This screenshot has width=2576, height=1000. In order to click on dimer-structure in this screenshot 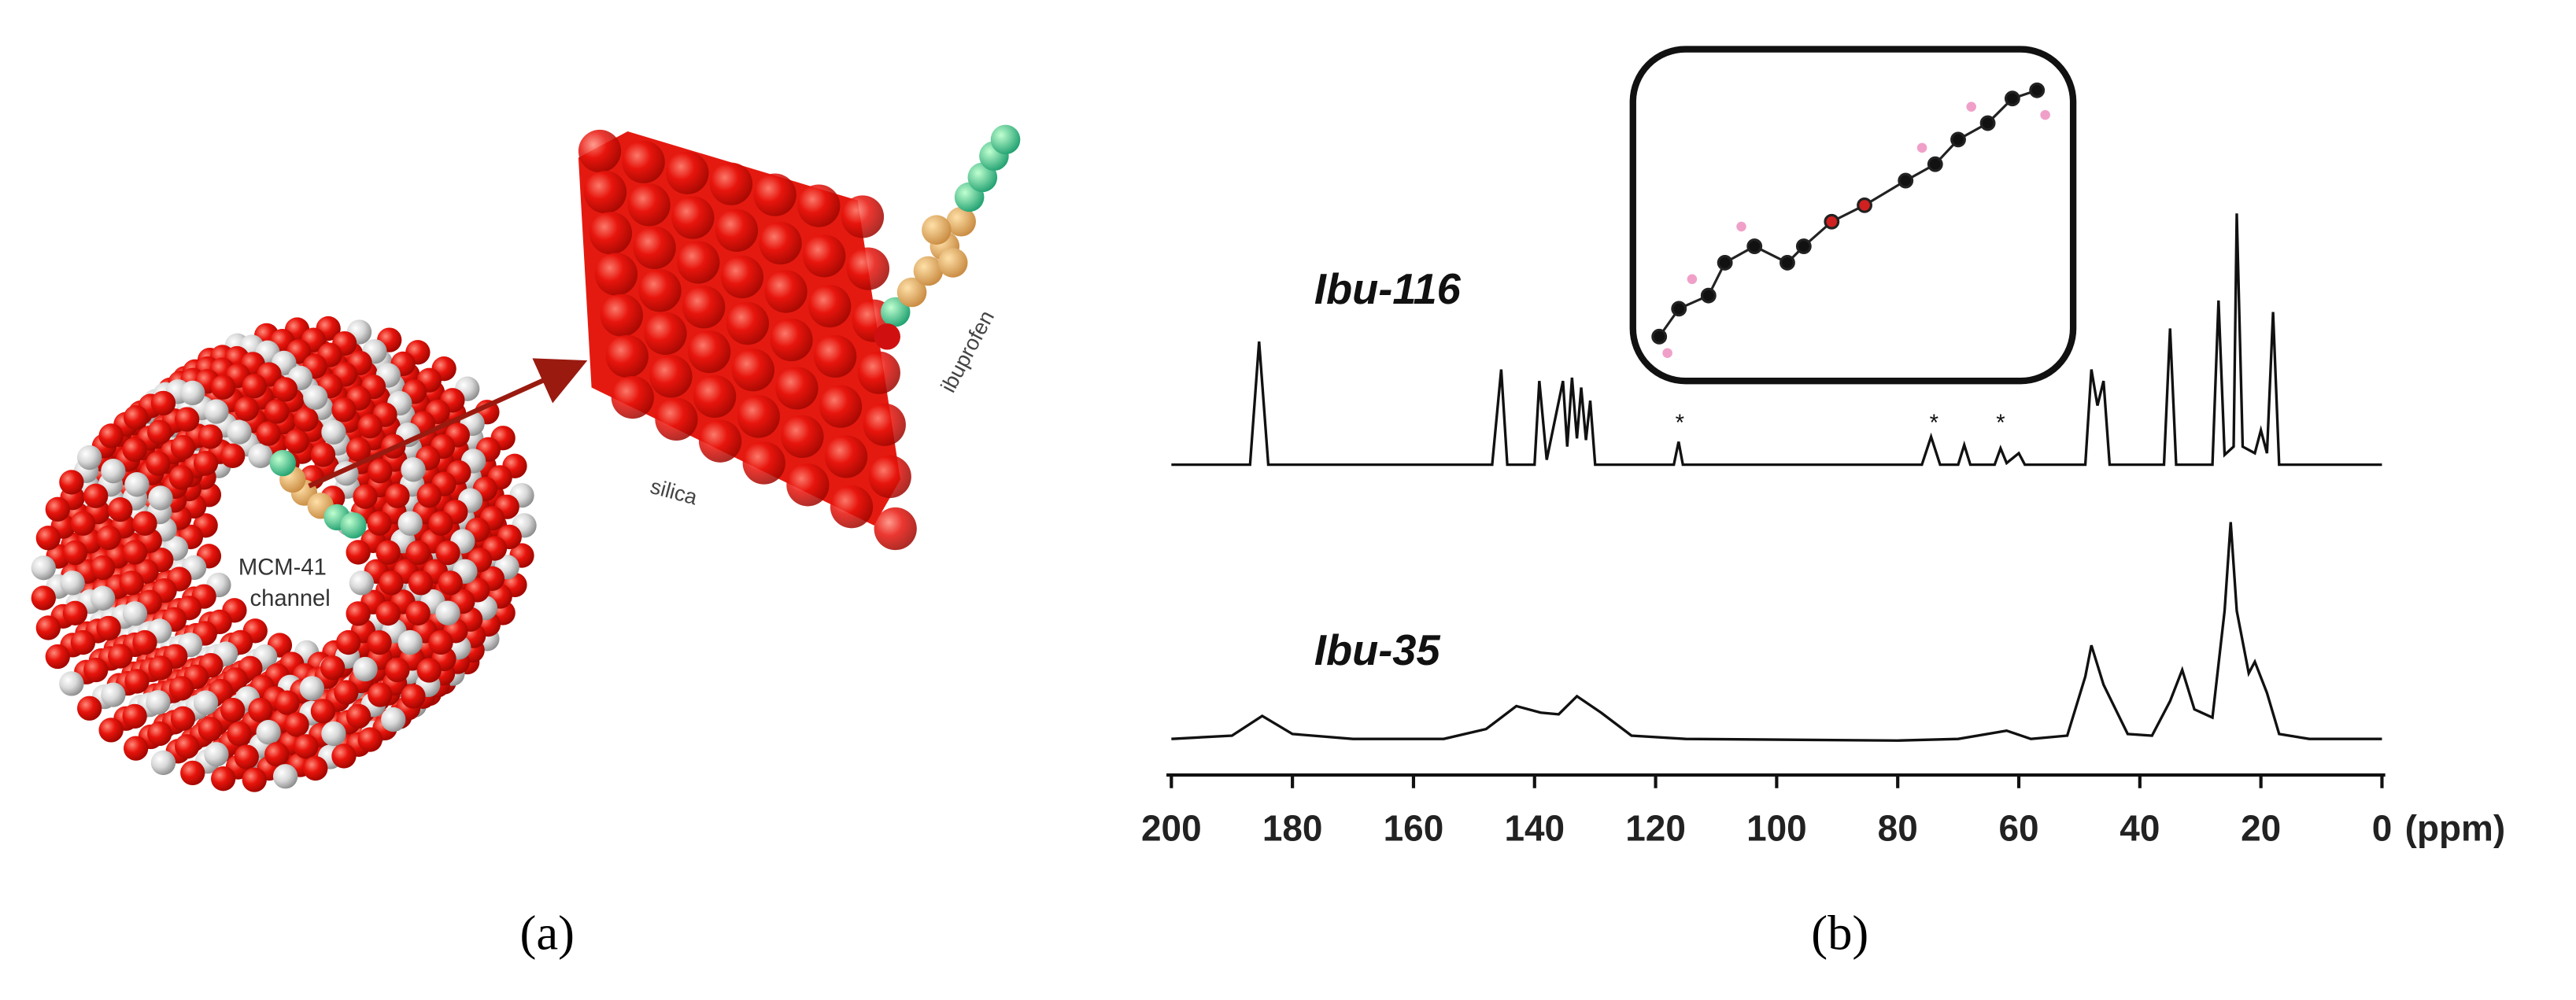, I will do `click(1850, 220)`.